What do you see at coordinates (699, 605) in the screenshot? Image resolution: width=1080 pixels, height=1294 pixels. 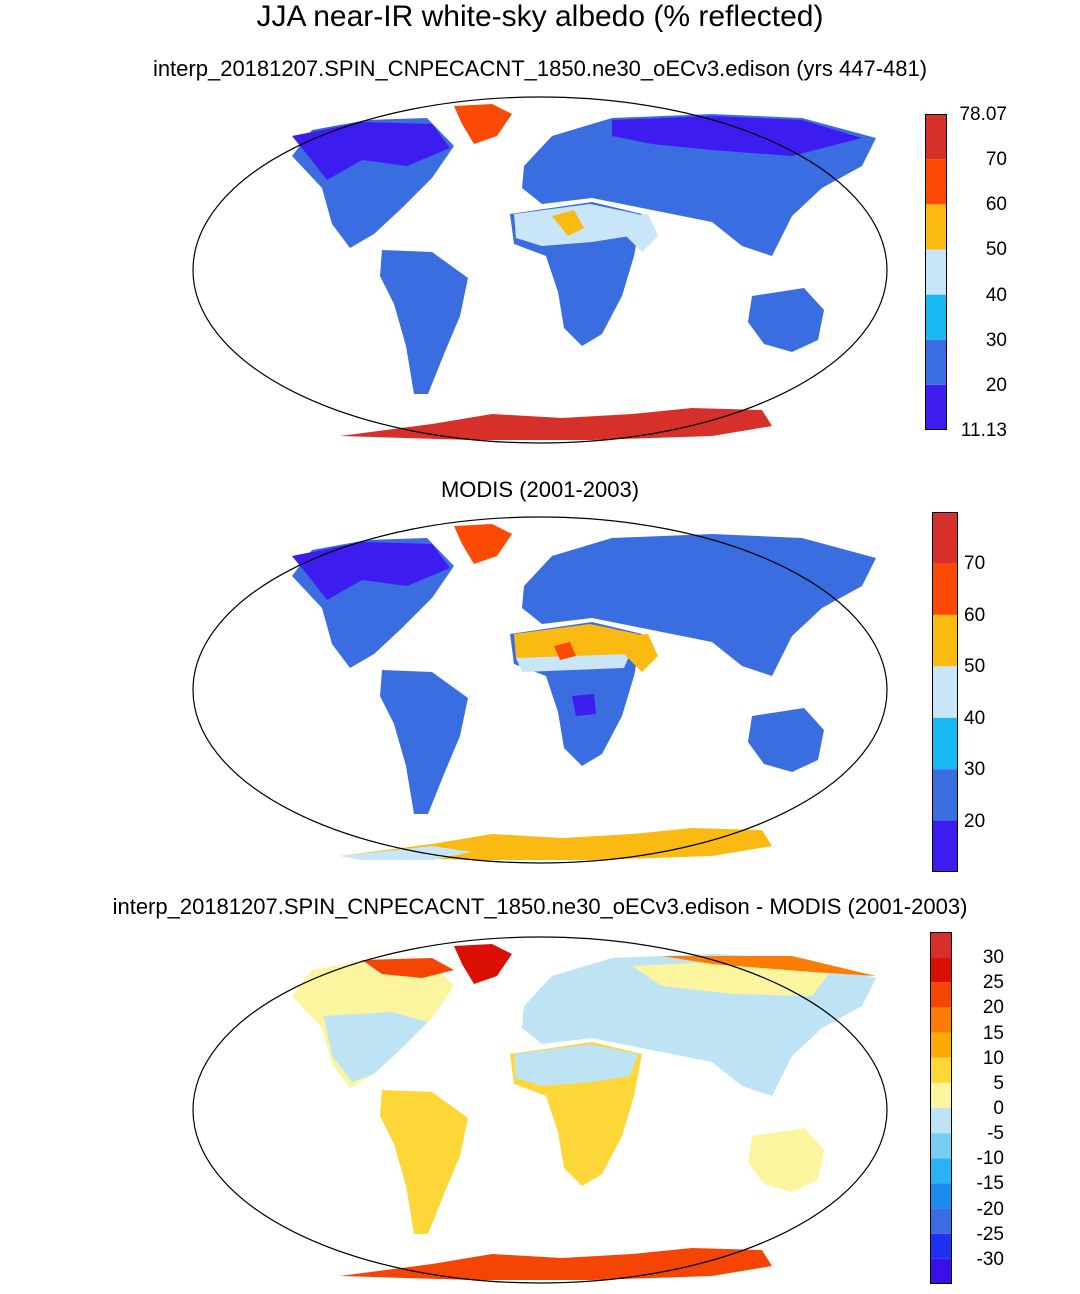 I see `eurasia` at bounding box center [699, 605].